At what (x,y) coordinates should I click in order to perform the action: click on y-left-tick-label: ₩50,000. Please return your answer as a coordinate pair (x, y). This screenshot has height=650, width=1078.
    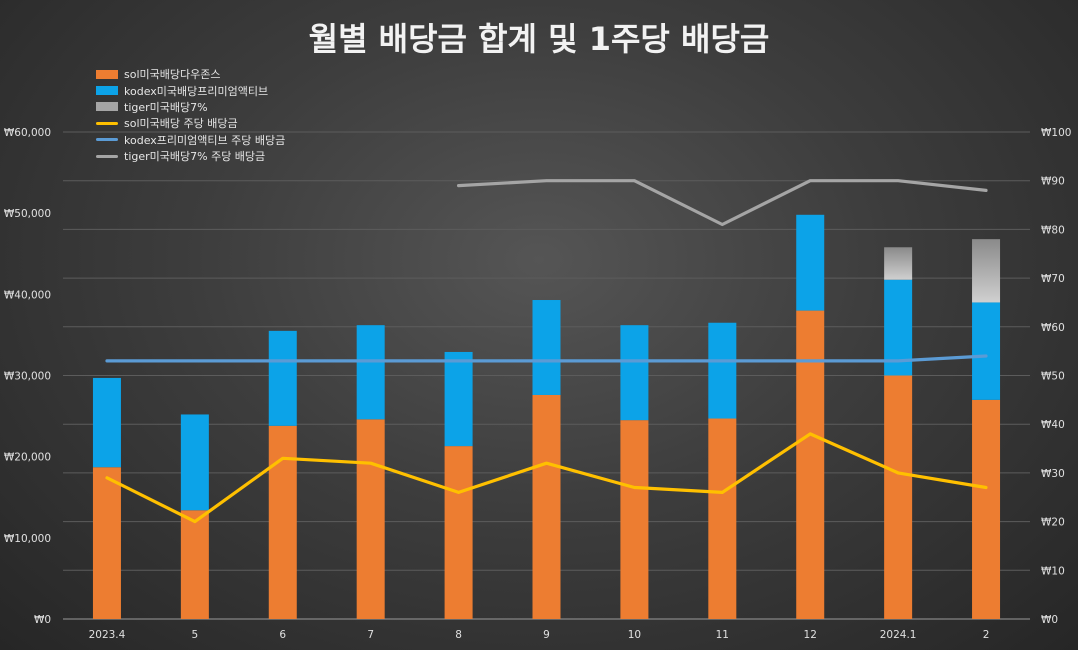
    Looking at the image, I should click on (27, 214).